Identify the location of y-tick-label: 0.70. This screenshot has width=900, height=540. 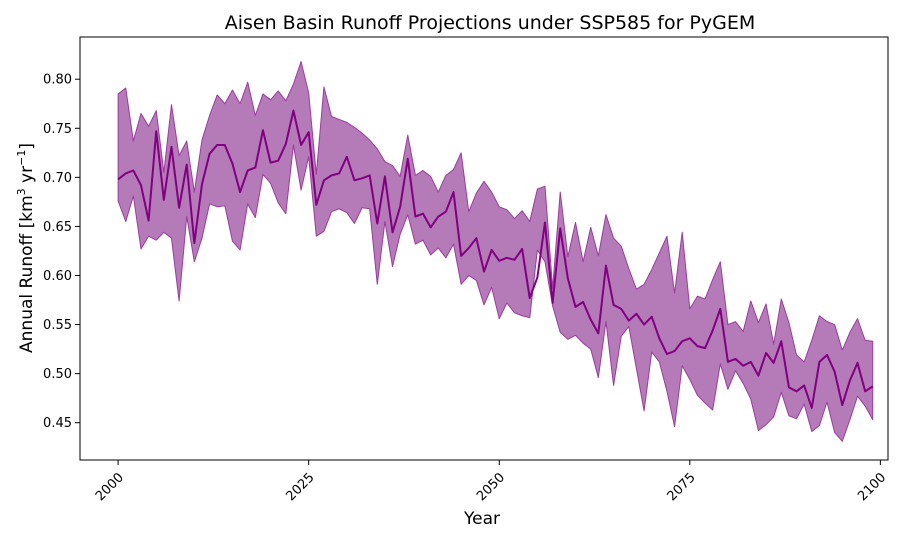
(57, 178).